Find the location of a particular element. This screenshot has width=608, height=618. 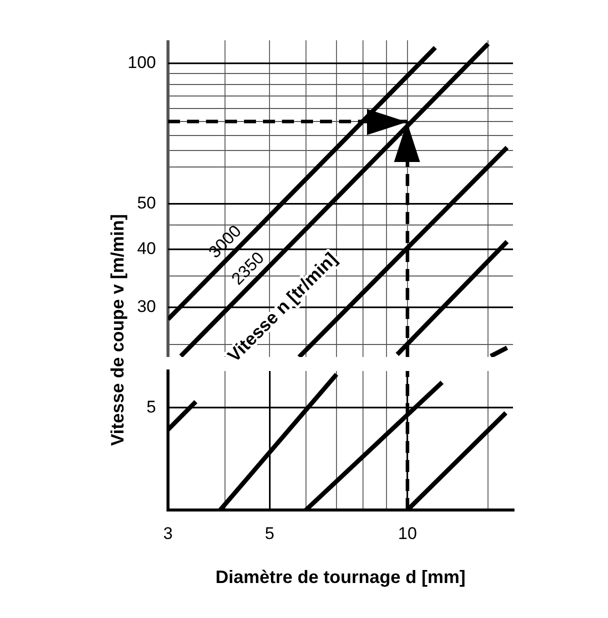

y-tick-label: 50 is located at coordinates (146, 203).